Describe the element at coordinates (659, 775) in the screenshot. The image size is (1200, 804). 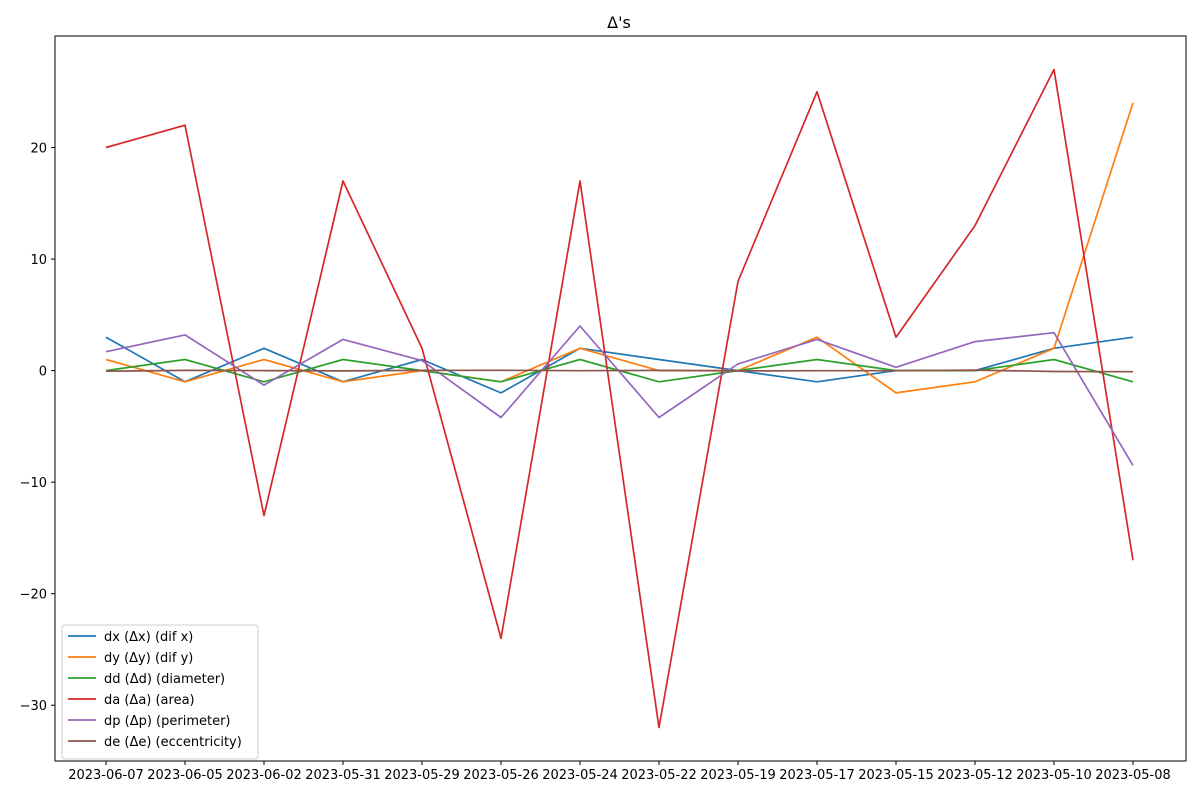
I see `x-tick-label: 2023-05-22` at that location.